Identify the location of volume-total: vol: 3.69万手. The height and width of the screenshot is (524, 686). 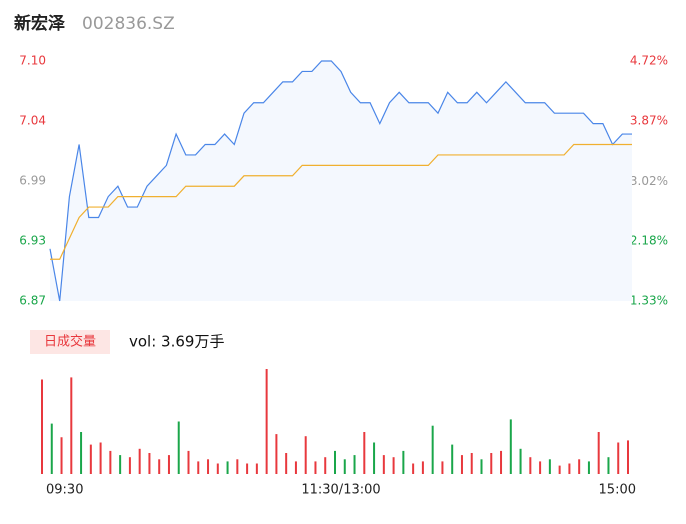
(176, 342).